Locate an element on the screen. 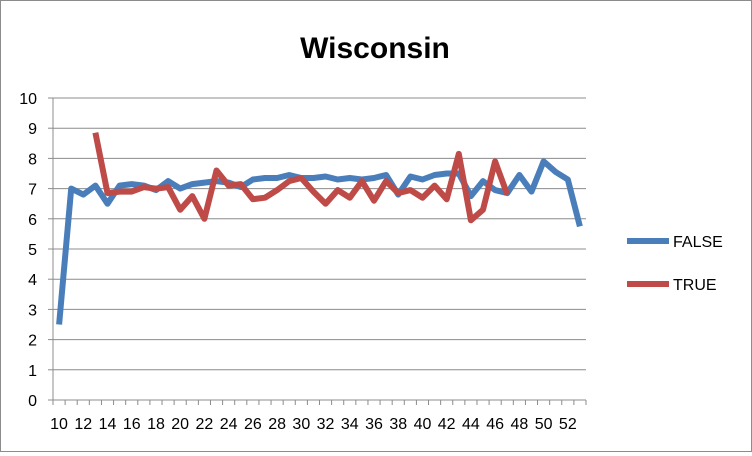  y-tick-label: 8 is located at coordinates (32, 159).